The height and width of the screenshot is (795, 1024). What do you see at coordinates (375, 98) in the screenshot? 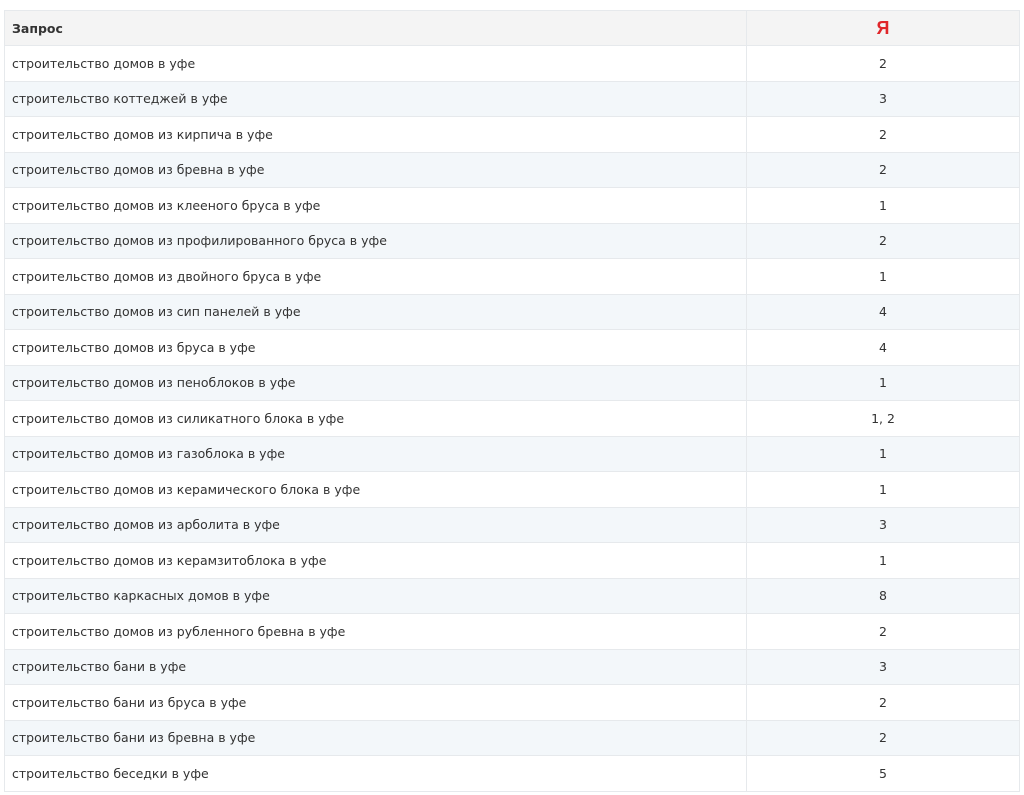
I see `query-cell: строительство коттеджей в уфе` at bounding box center [375, 98].